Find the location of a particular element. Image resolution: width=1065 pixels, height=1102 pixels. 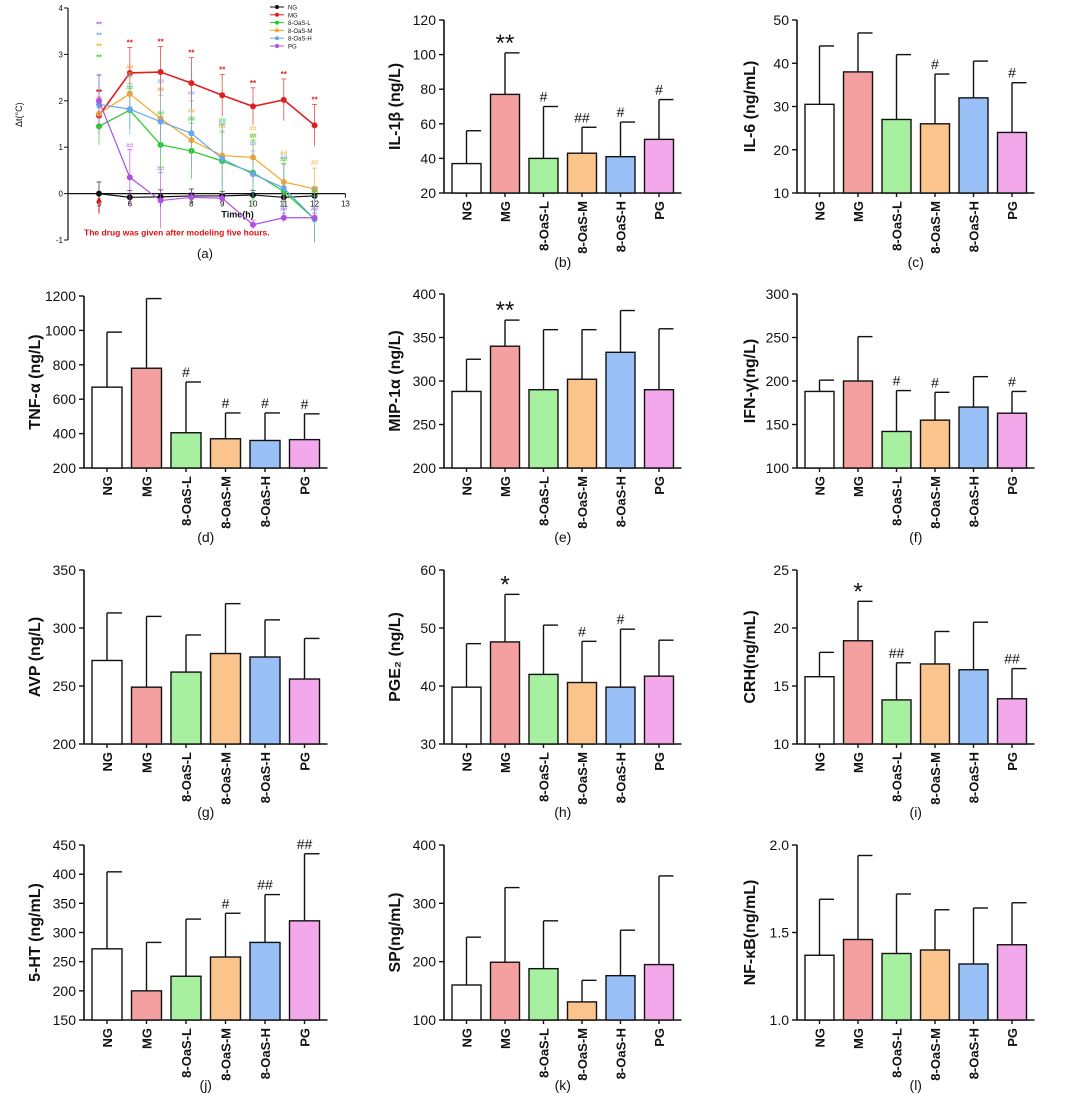

y-tick-label: 100 is located at coordinates (425, 1020).